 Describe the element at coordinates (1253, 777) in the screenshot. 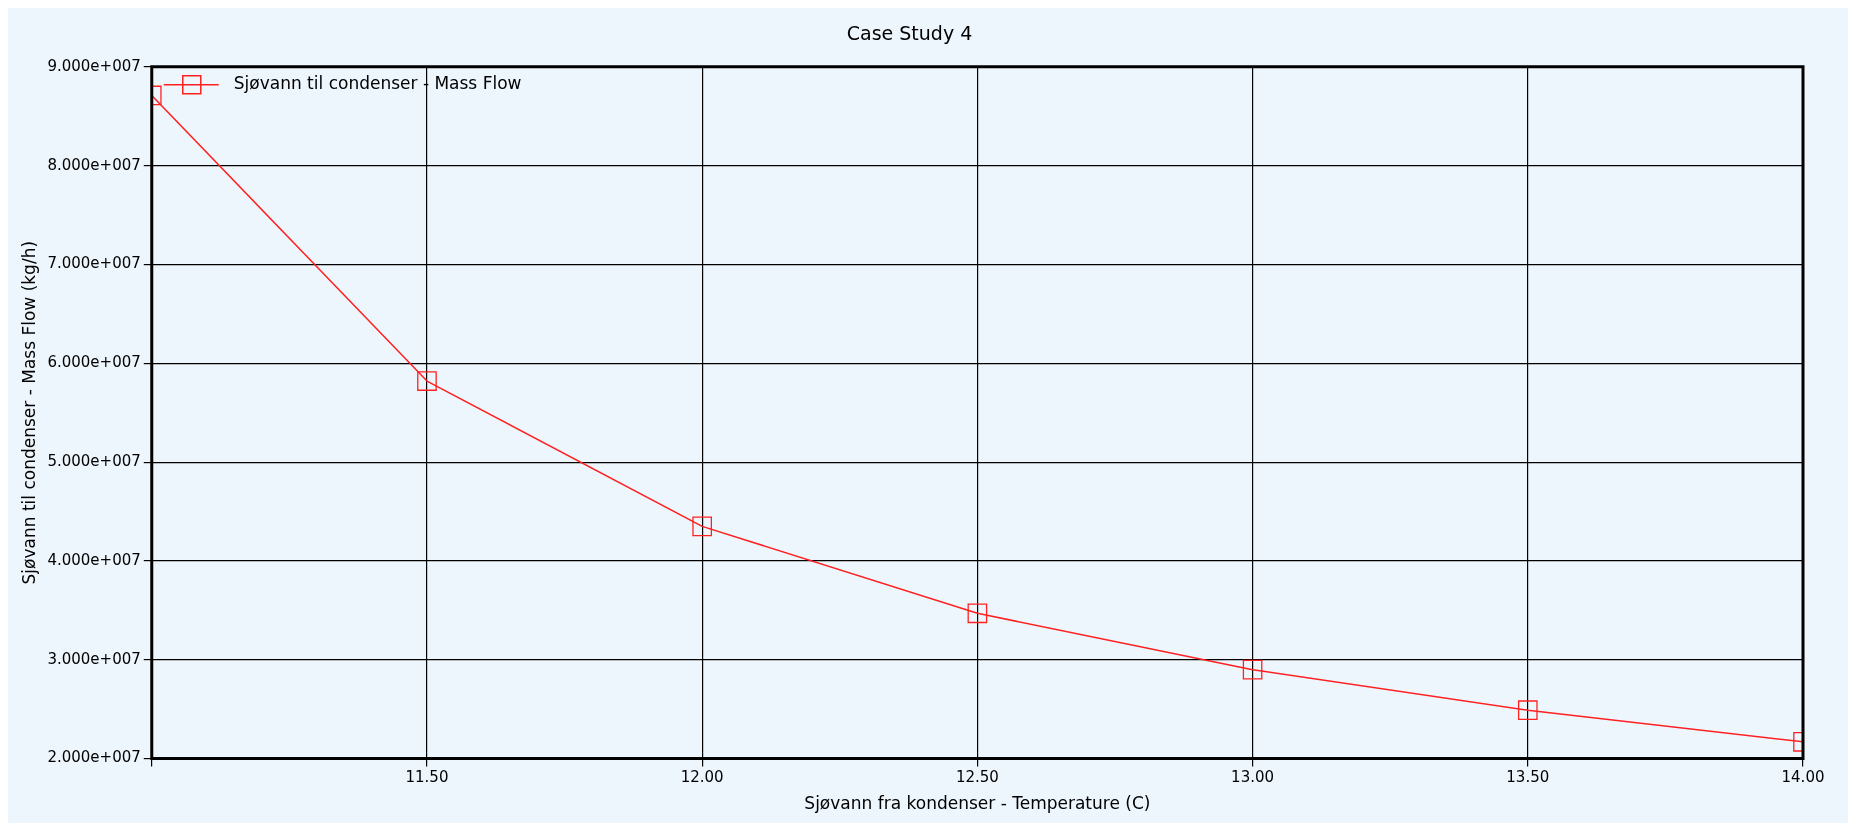

I see `x-tick-label: 13.00` at that location.